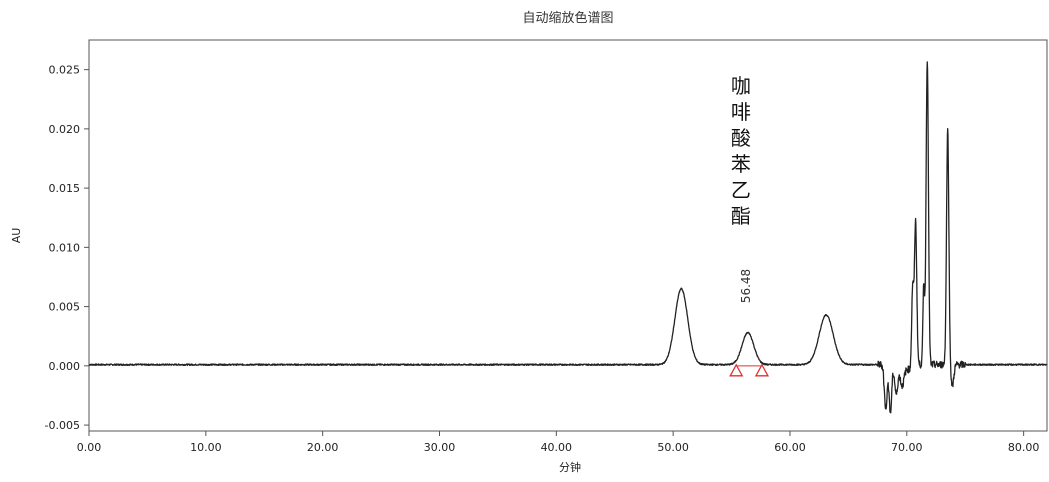  I want to click on y-axis: -0.005 0.000 0.005 0.010 0.015 0.020 0.025, so click(67, 248).